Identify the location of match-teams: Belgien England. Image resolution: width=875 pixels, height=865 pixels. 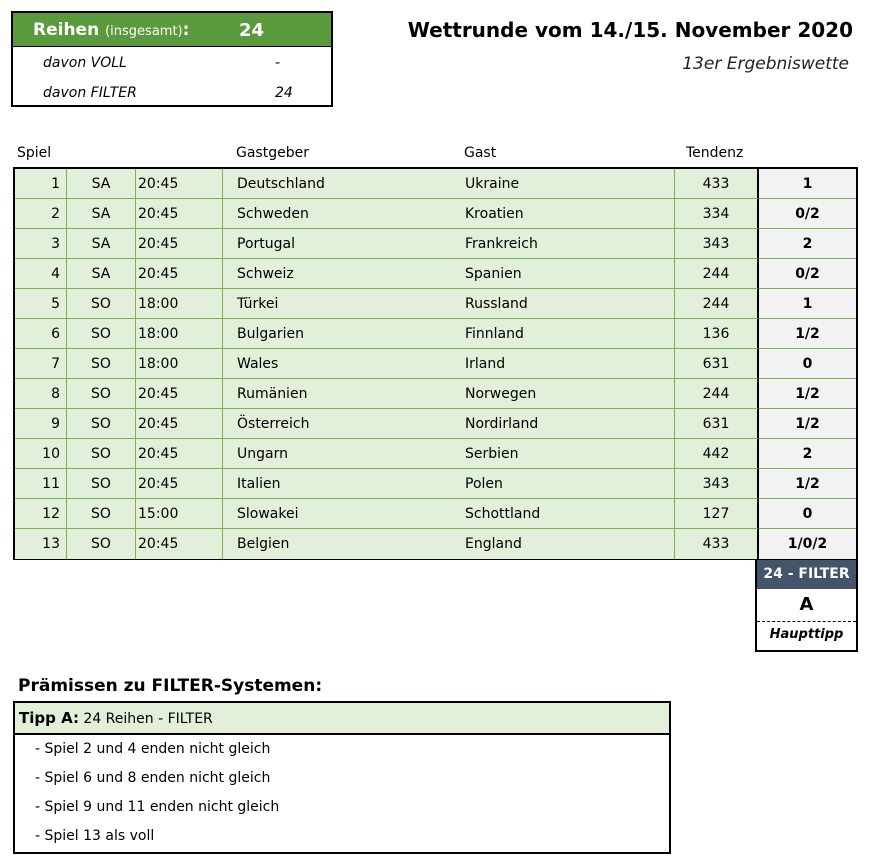
(449, 544).